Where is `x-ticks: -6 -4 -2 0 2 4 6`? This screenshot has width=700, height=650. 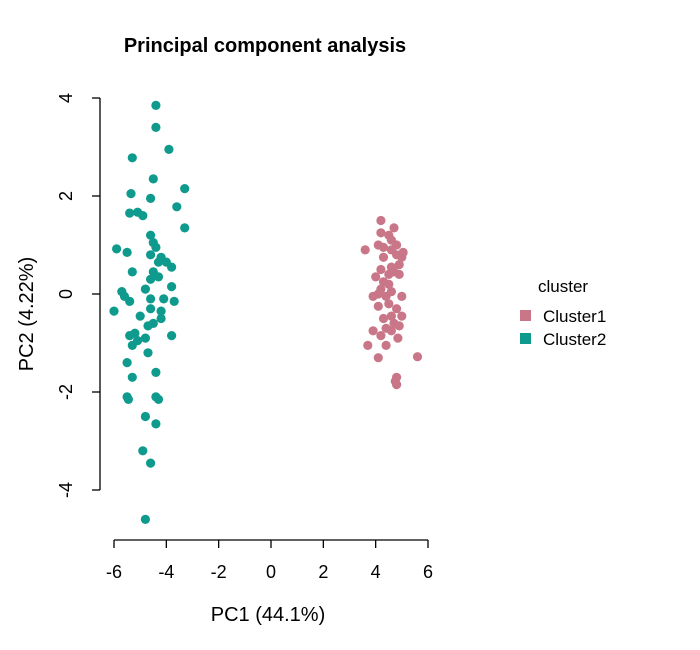
x-ticks: -6 -4 -2 0 2 4 6 is located at coordinates (269, 561).